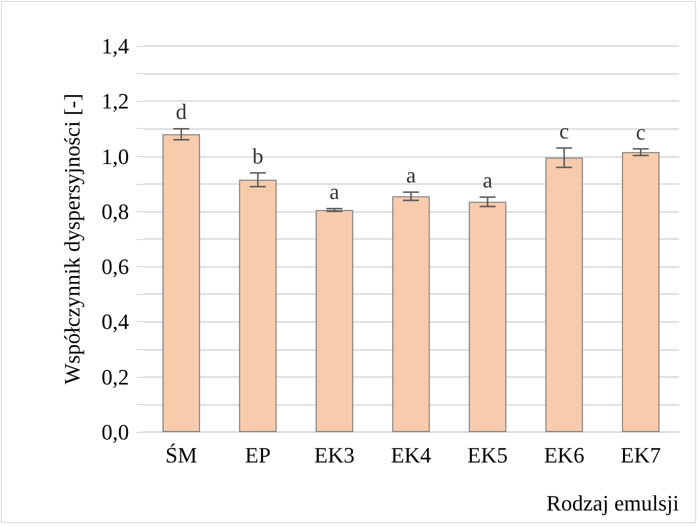  I want to click on x-tick-label: ŚM, so click(181, 455).